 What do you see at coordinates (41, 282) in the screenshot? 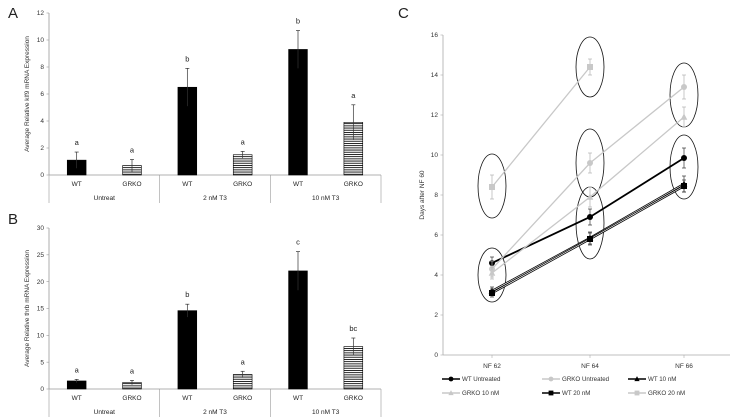
I see `y-tick-label: 20` at bounding box center [41, 282].